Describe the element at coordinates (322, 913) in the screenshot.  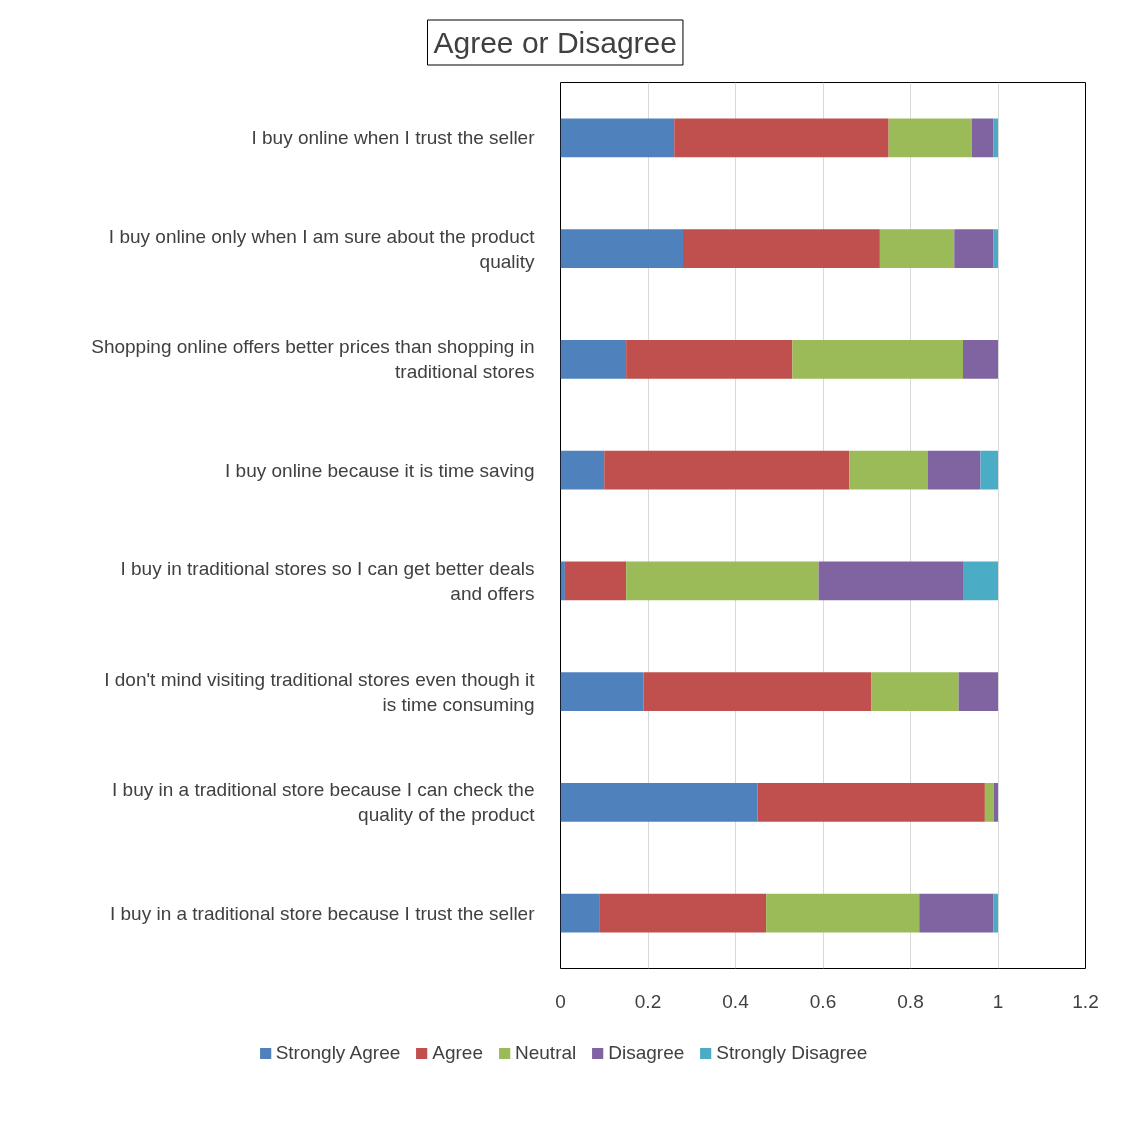
I see `y-tick-label: I buy in a traditional store because I trust the seller` at that location.